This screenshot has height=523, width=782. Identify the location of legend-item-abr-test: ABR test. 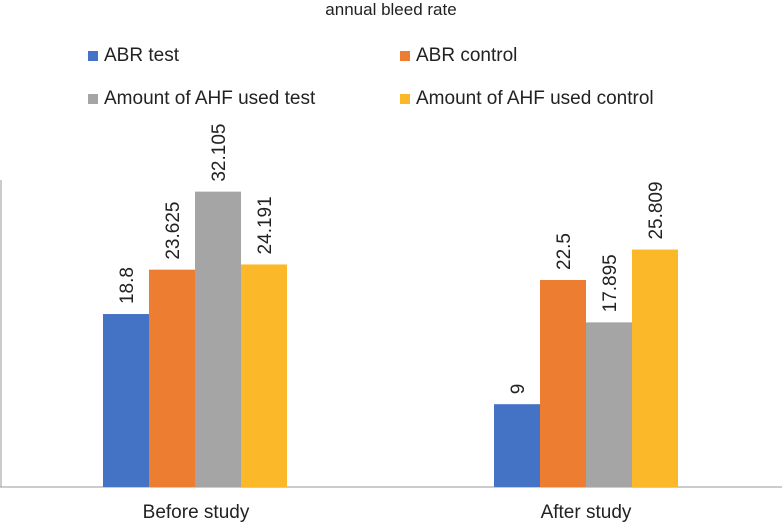
(133, 56).